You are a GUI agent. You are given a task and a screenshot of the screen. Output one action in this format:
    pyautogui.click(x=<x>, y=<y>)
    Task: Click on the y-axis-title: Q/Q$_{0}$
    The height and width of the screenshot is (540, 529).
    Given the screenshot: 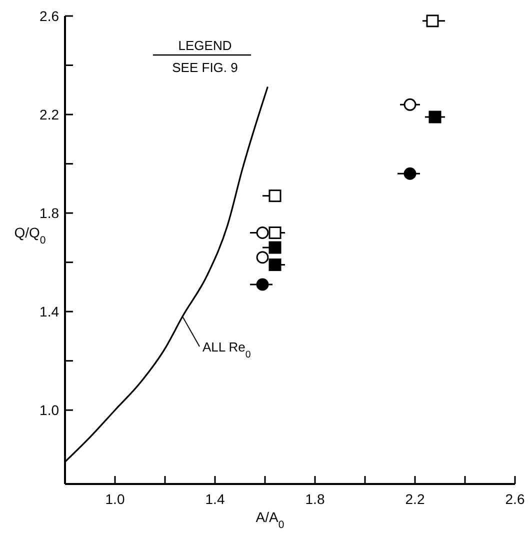 What is the action you would take?
    pyautogui.click(x=30, y=235)
    